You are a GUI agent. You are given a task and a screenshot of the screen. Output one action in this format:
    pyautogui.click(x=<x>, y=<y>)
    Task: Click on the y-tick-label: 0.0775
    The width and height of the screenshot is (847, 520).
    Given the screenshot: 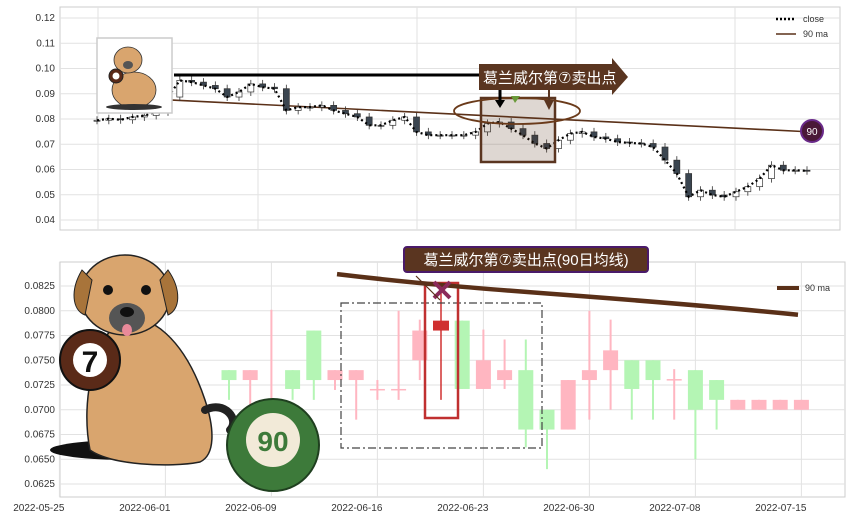 What is the action you would take?
    pyautogui.click(x=39, y=336)
    